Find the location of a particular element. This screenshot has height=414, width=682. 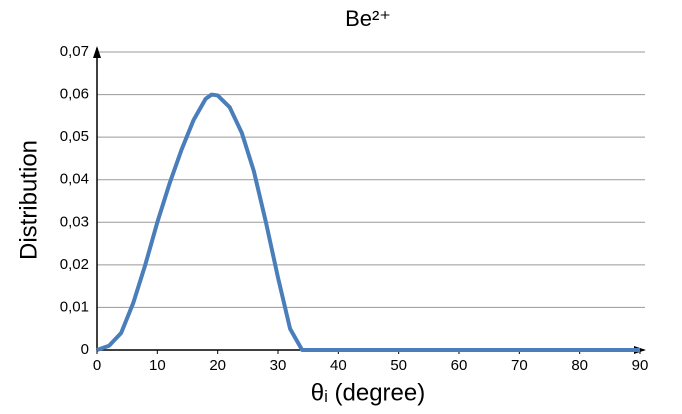

x-axis-label: θᵢ (degree) is located at coordinates (368, 392).